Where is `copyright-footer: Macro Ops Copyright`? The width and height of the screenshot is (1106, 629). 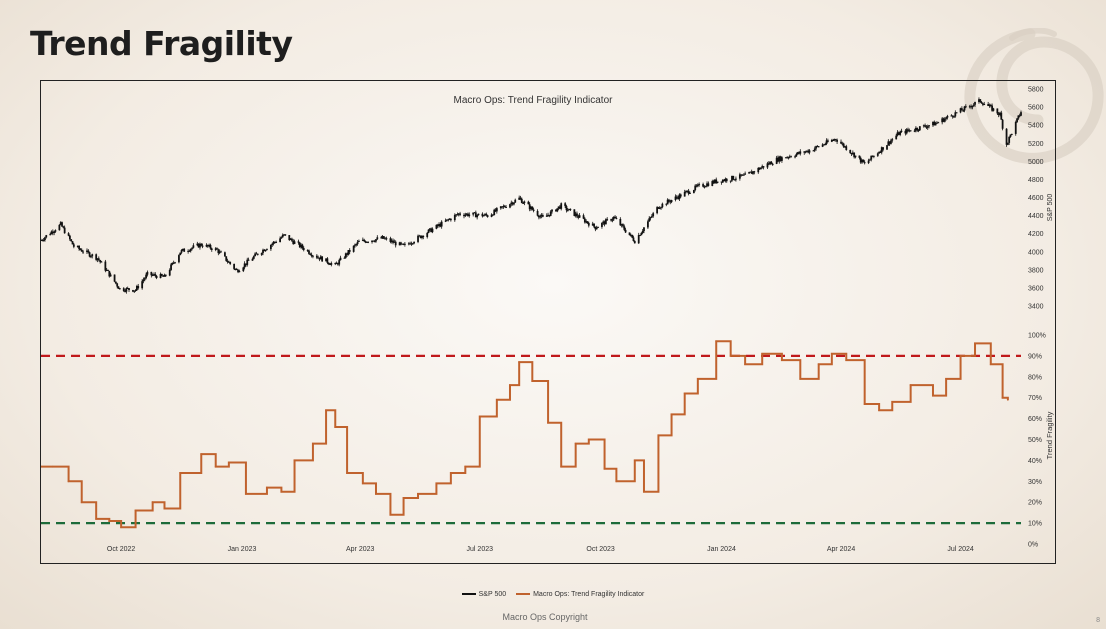 copyright-footer: Macro Ops Copyright is located at coordinates (545, 617).